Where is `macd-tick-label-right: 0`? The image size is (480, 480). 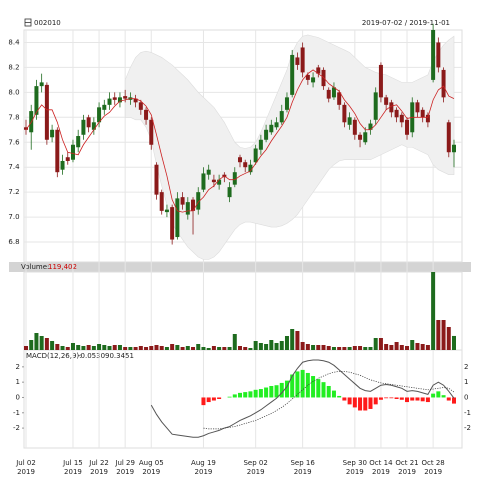
macd-tick-label-right: 0 is located at coordinates (466, 397).